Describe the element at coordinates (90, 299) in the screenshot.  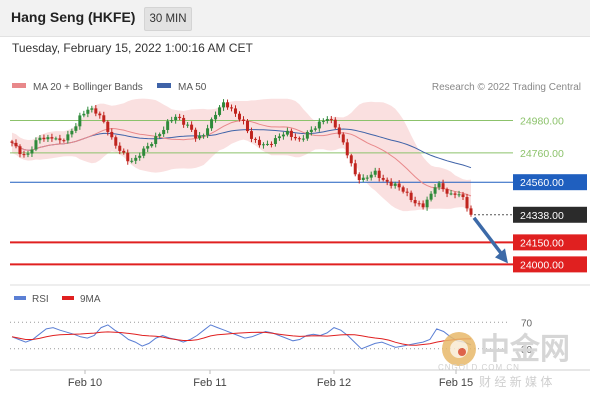
I see `rsi-ma-legend-label: 9MA` at that location.